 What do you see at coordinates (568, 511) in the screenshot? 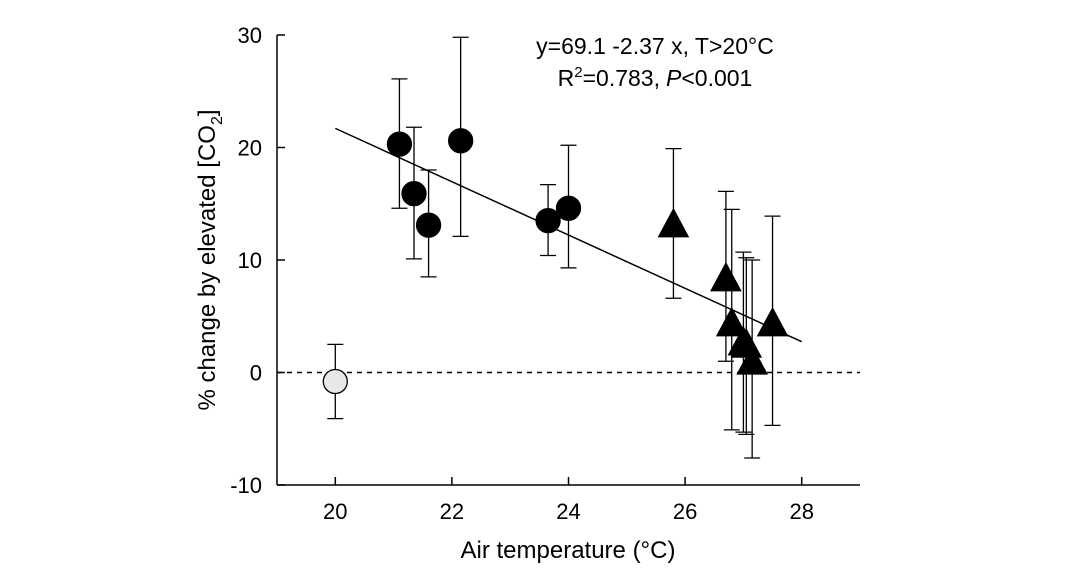
I see `x-tick-label: 24` at bounding box center [568, 511].